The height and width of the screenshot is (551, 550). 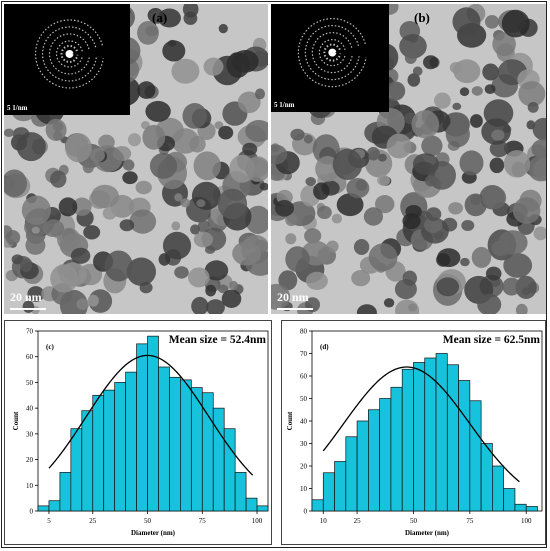 What do you see at coordinates (16, 420) in the screenshot?
I see `y-axis-label: Count` at bounding box center [16, 420].